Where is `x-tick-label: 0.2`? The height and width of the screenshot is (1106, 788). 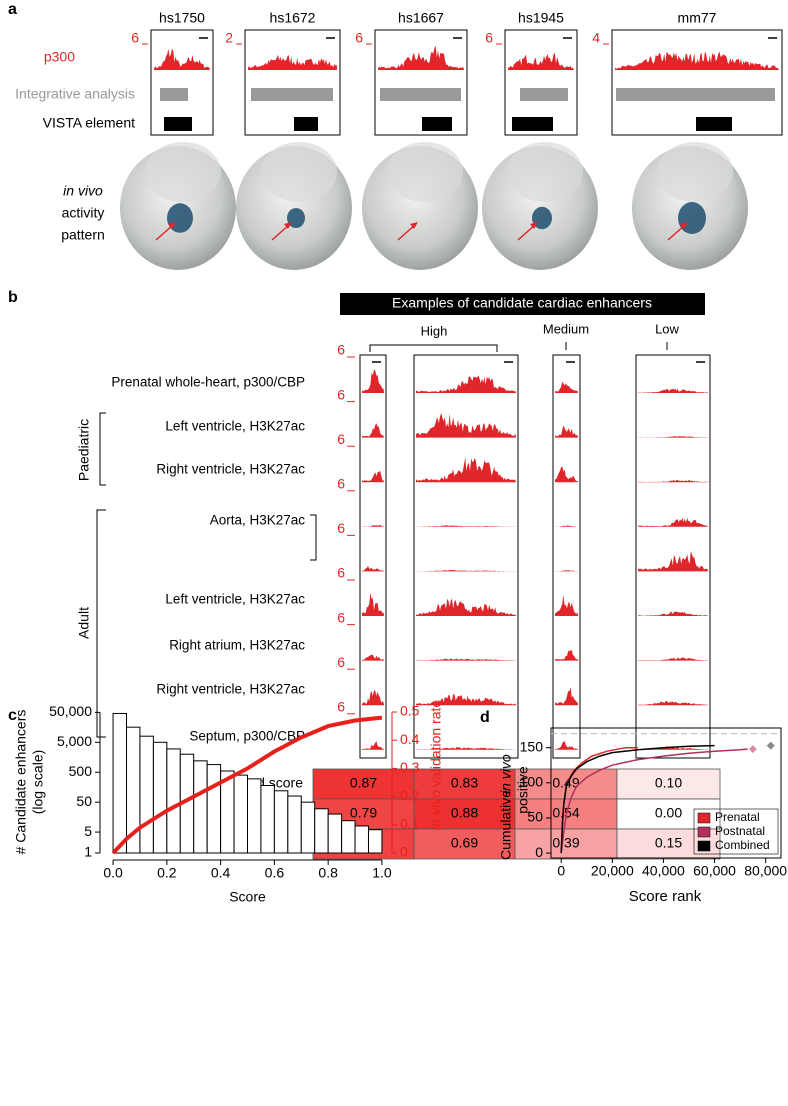
x-tick-label: 0.2 is located at coordinates (167, 873).